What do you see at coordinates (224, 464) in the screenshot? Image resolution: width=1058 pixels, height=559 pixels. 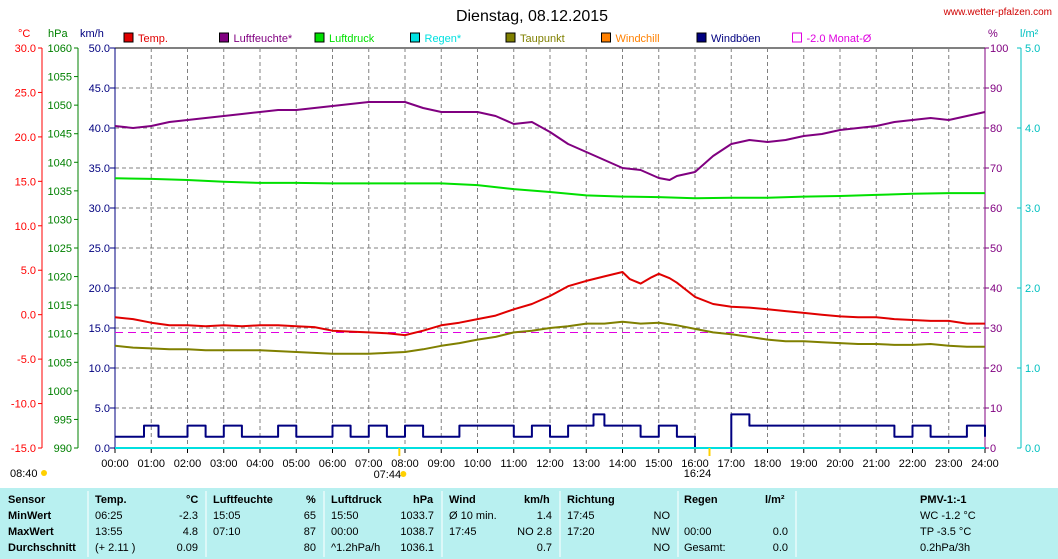 I see `time-tick-label: 03:00` at bounding box center [224, 464].